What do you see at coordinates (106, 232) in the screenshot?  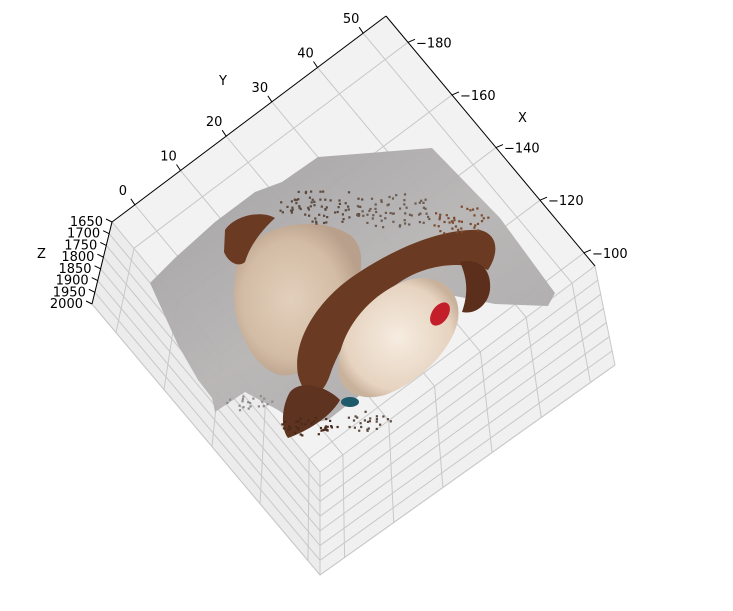 I see `z-tick-mark` at bounding box center [106, 232].